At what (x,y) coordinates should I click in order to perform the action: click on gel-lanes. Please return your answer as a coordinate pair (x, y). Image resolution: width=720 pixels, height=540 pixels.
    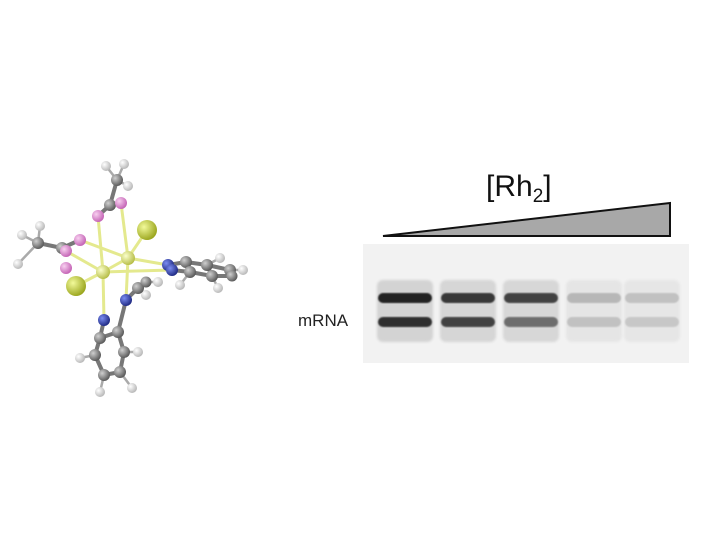
    Looking at the image, I should click on (528, 311).